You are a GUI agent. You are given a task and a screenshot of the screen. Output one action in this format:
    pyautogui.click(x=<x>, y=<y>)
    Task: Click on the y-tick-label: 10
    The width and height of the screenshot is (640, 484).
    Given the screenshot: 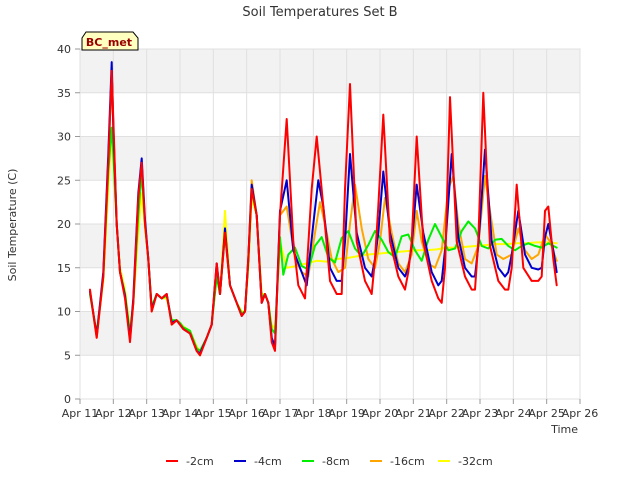 What is the action you would take?
    pyautogui.click(x=64, y=312)
    